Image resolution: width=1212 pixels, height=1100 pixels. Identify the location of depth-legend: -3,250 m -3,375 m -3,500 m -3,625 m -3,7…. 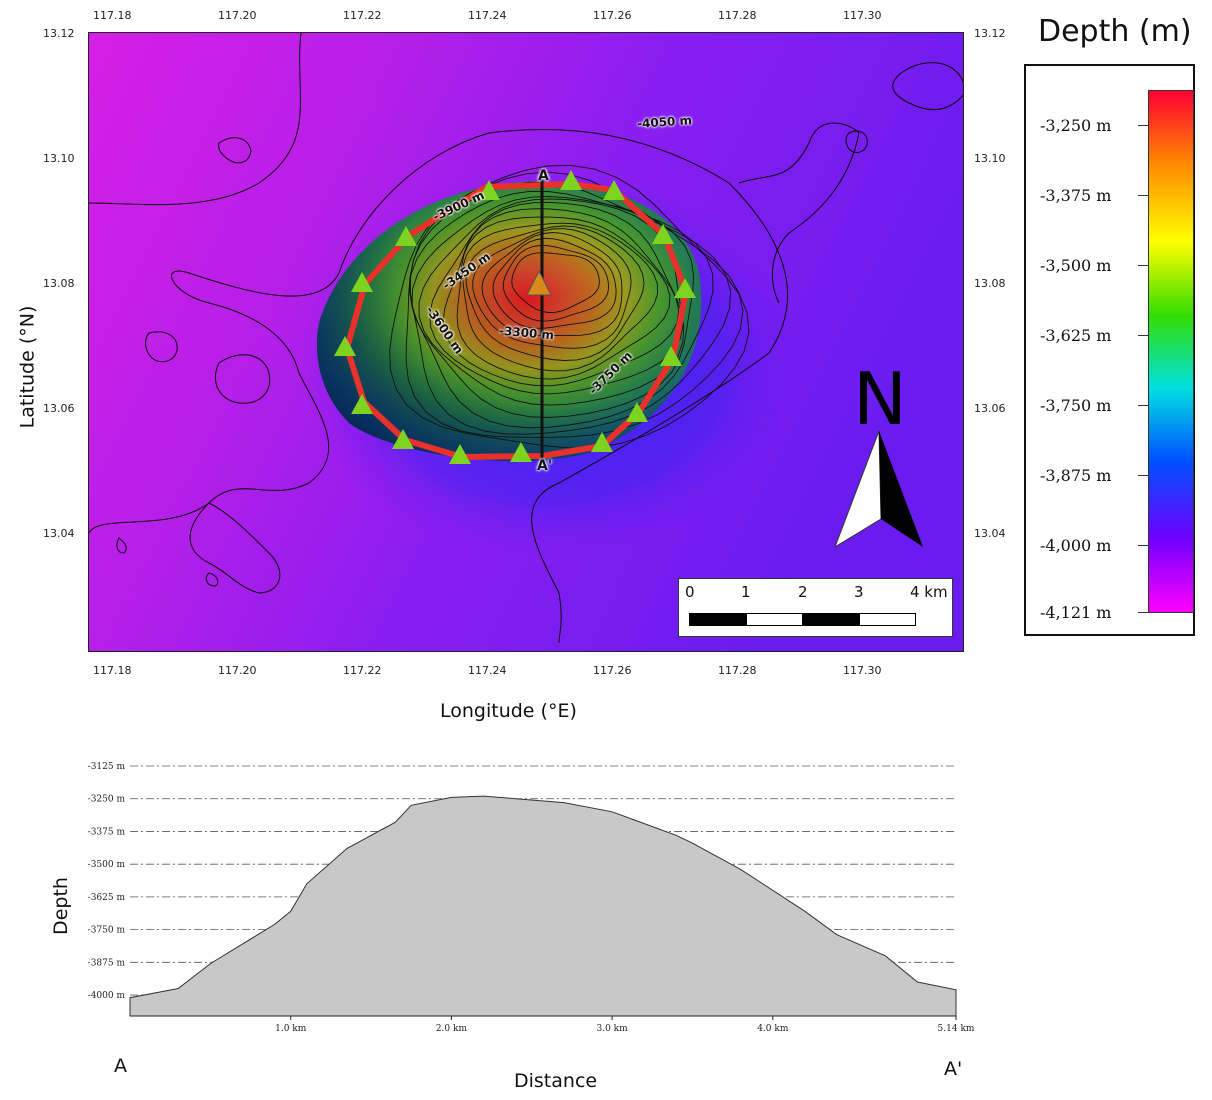
(1109, 350).